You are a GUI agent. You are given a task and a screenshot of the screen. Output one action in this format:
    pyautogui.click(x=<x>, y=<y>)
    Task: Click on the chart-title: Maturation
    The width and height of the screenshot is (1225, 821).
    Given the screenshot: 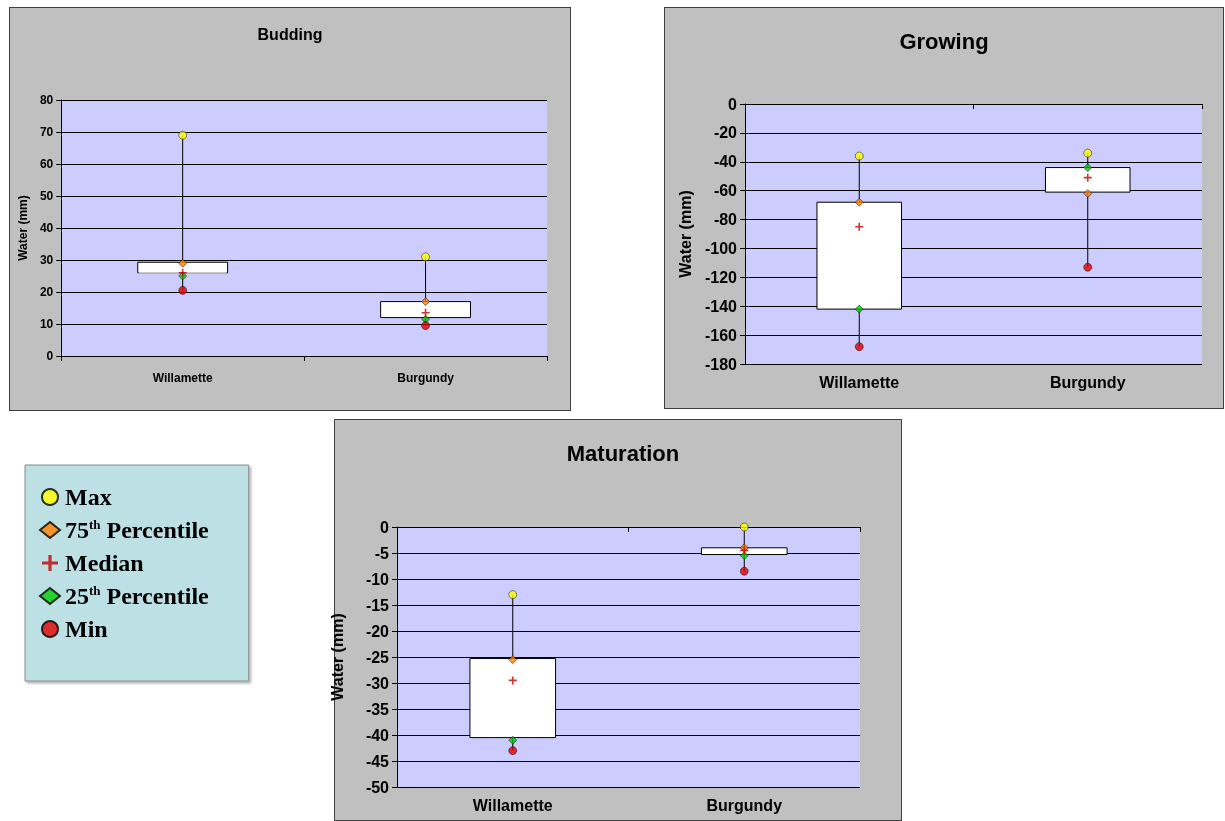 What is the action you would take?
    pyautogui.click(x=623, y=453)
    